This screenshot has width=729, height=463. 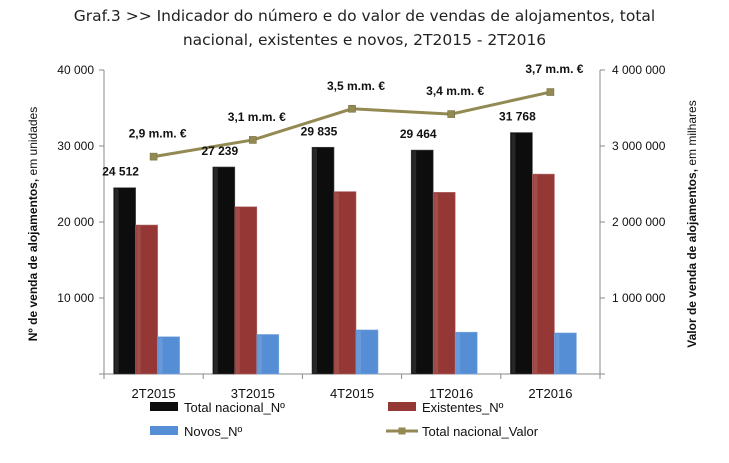 What do you see at coordinates (550, 92) in the screenshot?
I see `value-marker-2t2016` at bounding box center [550, 92].